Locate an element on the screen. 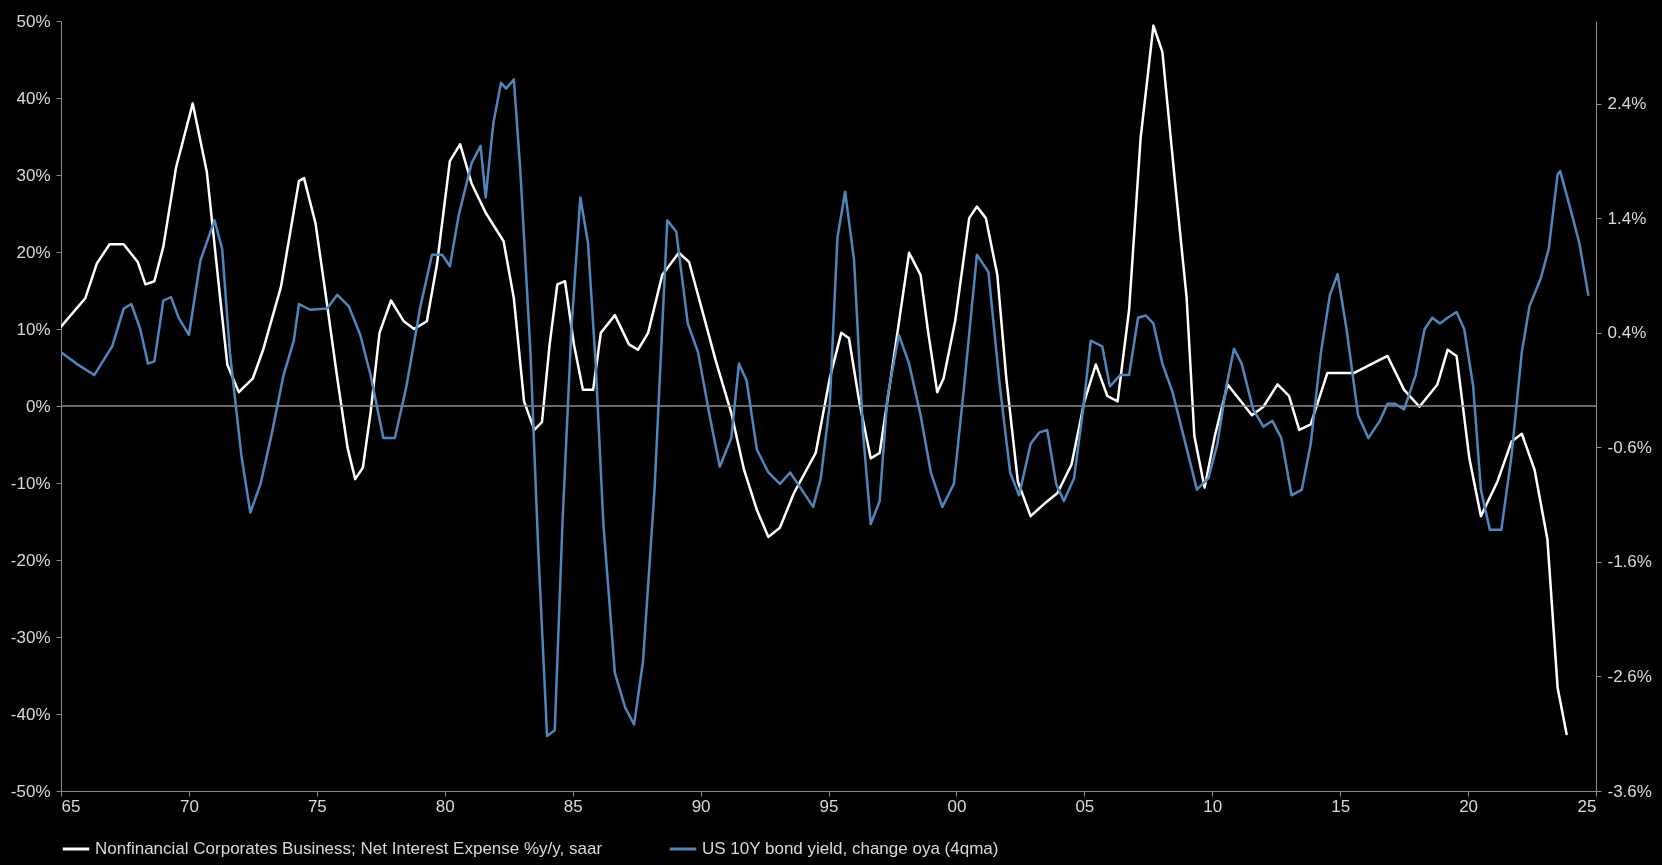 The height and width of the screenshot is (865, 1662). y-tick-label: -40% is located at coordinates (30, 714).